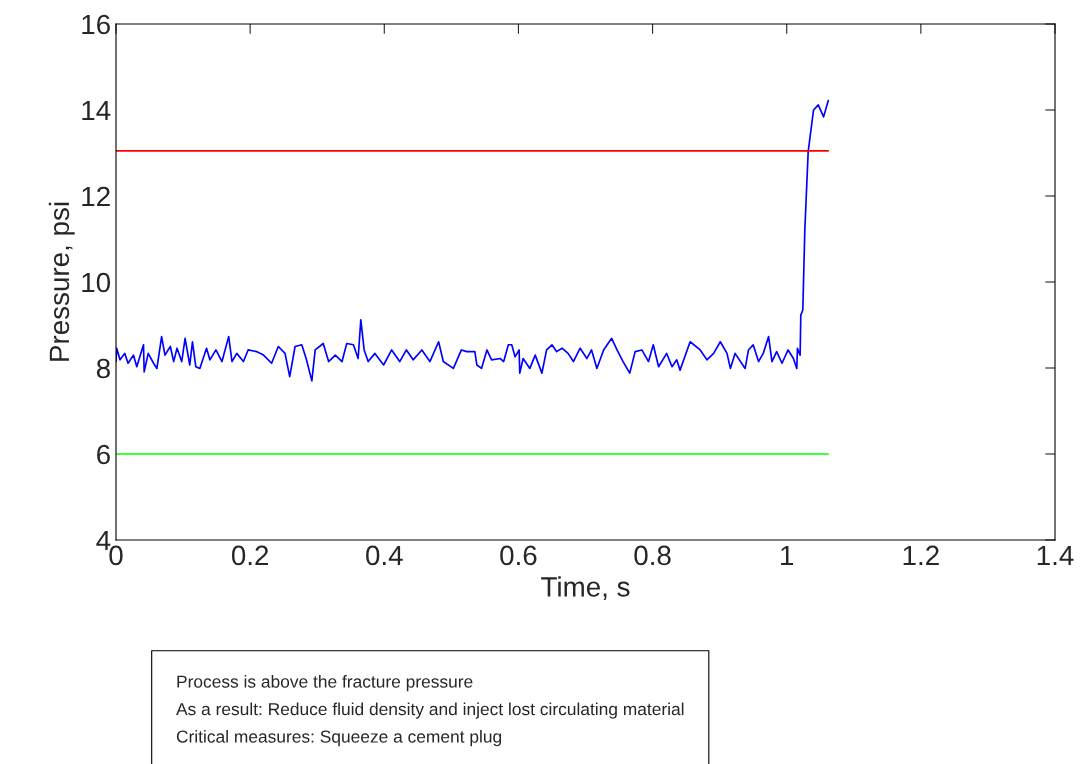  What do you see at coordinates (61, 281) in the screenshot?
I see `y-axis-title: Pressure, psi` at bounding box center [61, 281].